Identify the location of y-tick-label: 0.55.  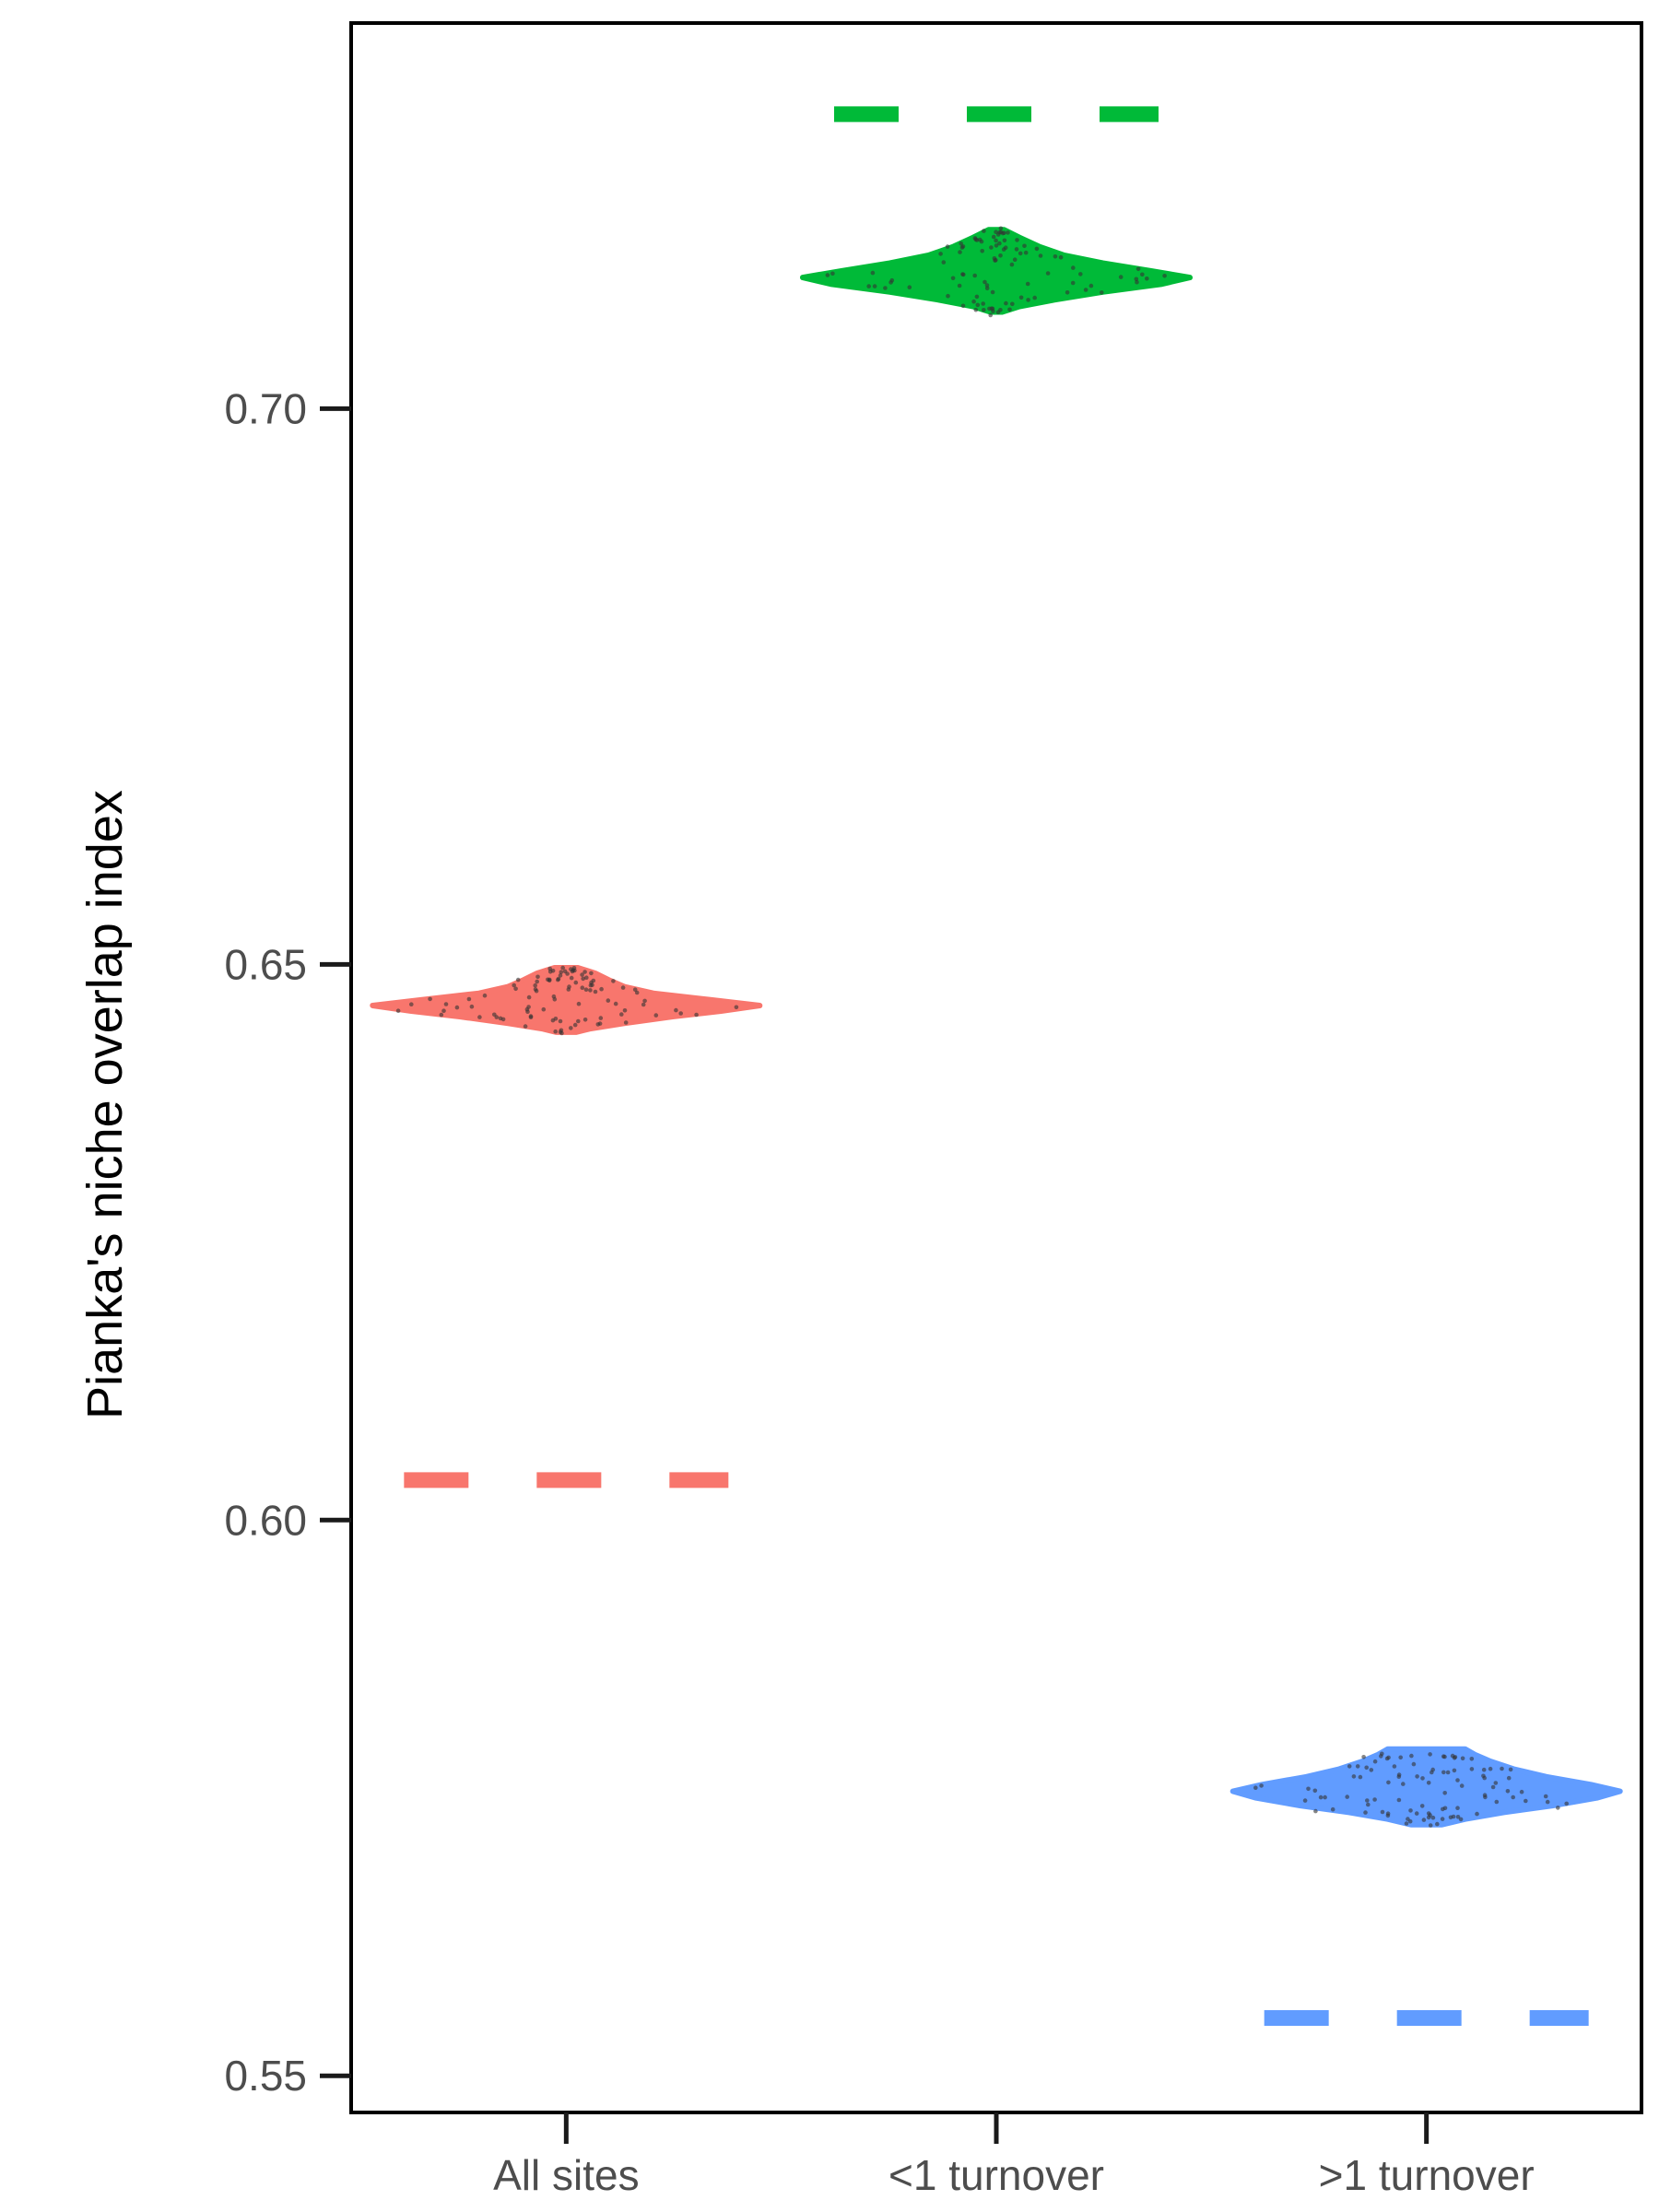
(265, 2076).